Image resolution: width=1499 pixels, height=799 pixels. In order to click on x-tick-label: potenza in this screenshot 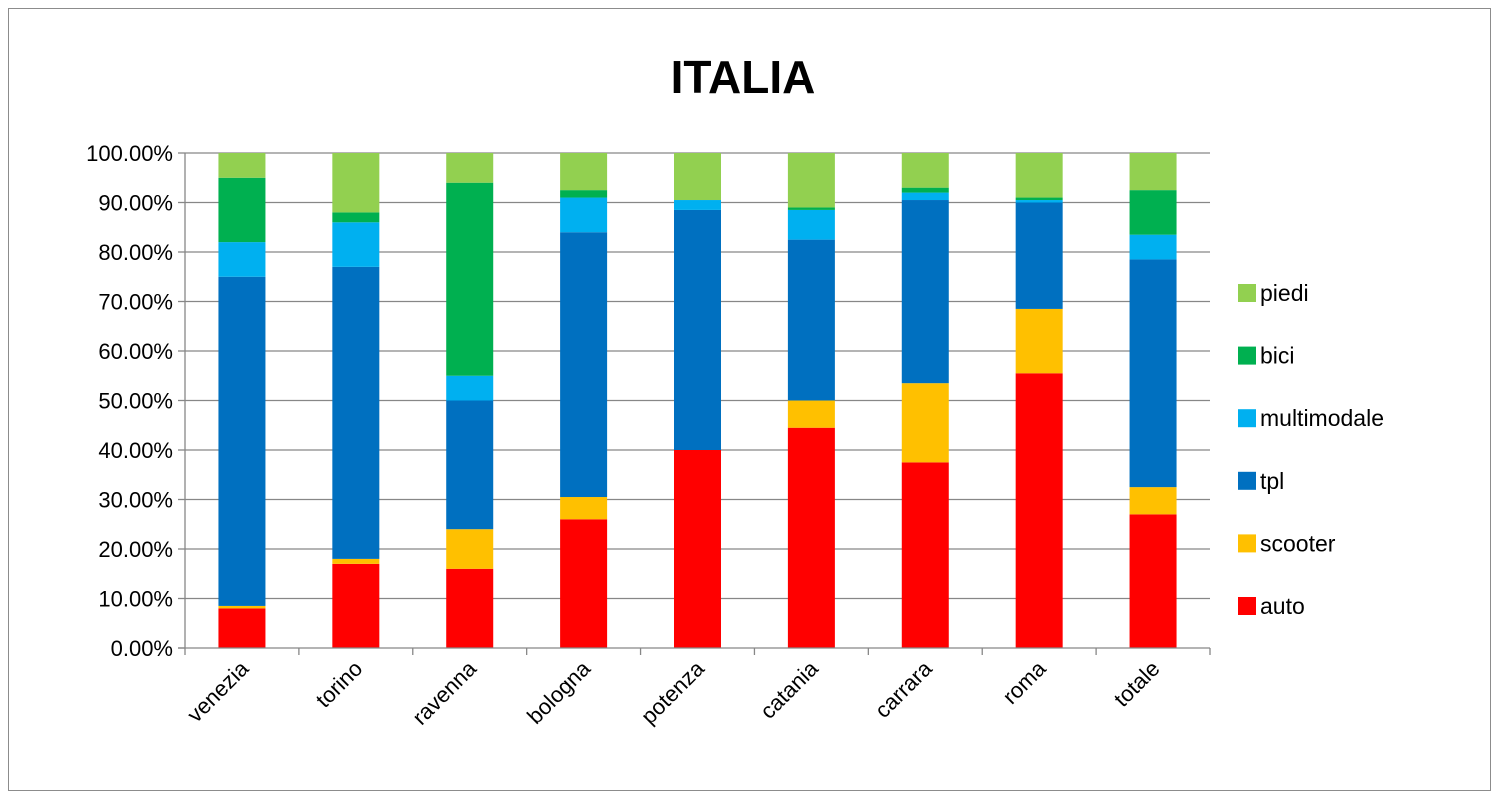, I will do `click(673, 692)`.